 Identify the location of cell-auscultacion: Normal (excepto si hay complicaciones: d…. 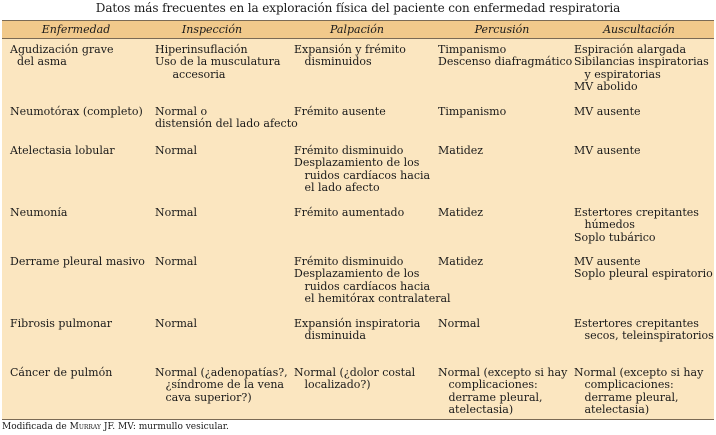
(639, 391).